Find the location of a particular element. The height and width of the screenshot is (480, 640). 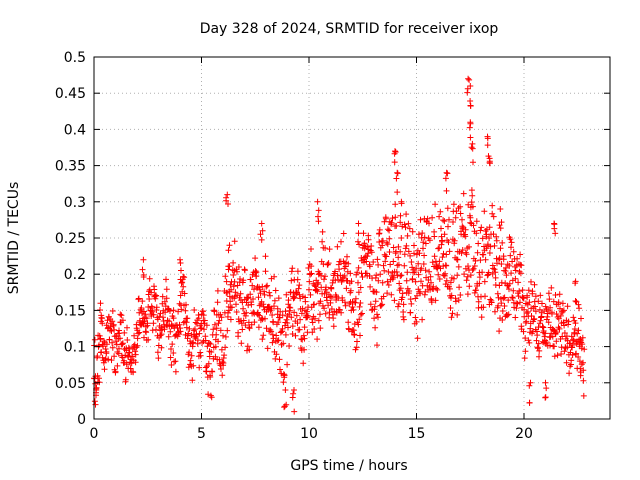

y-tick-label: 0.3 is located at coordinates (75, 203).